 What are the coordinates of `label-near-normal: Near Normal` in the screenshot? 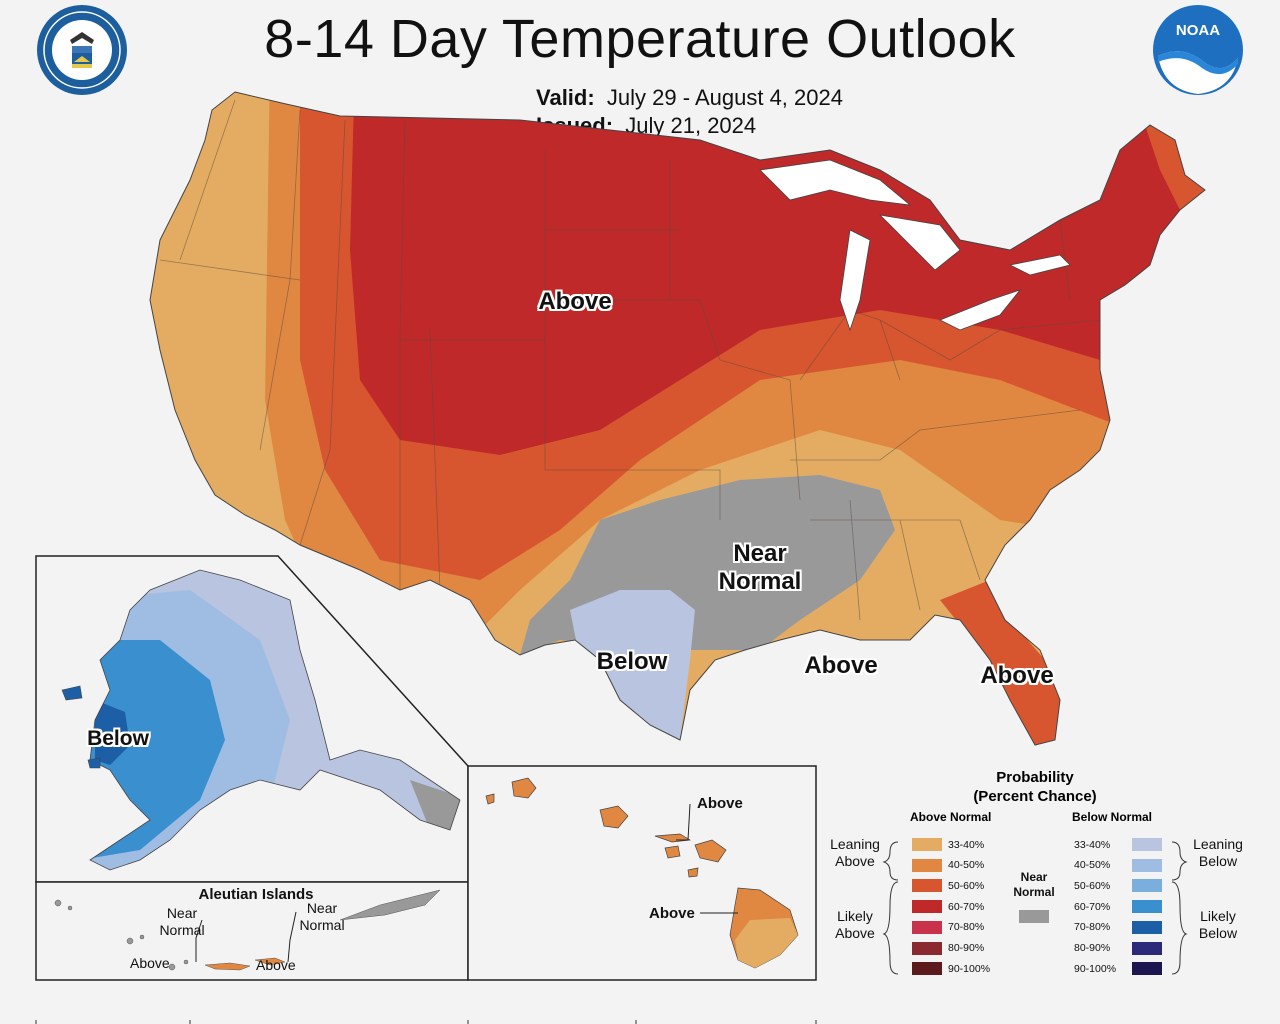 It's located at (760, 567).